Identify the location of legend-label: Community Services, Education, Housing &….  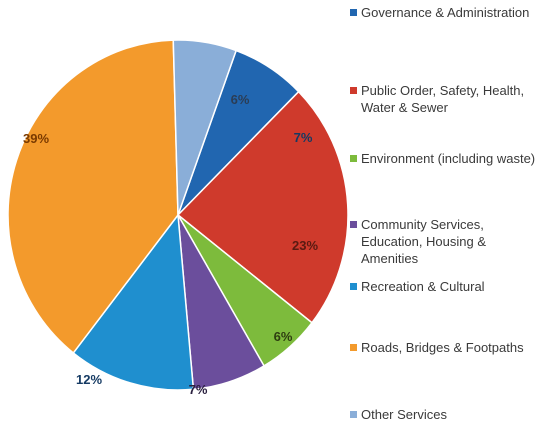
(424, 241).